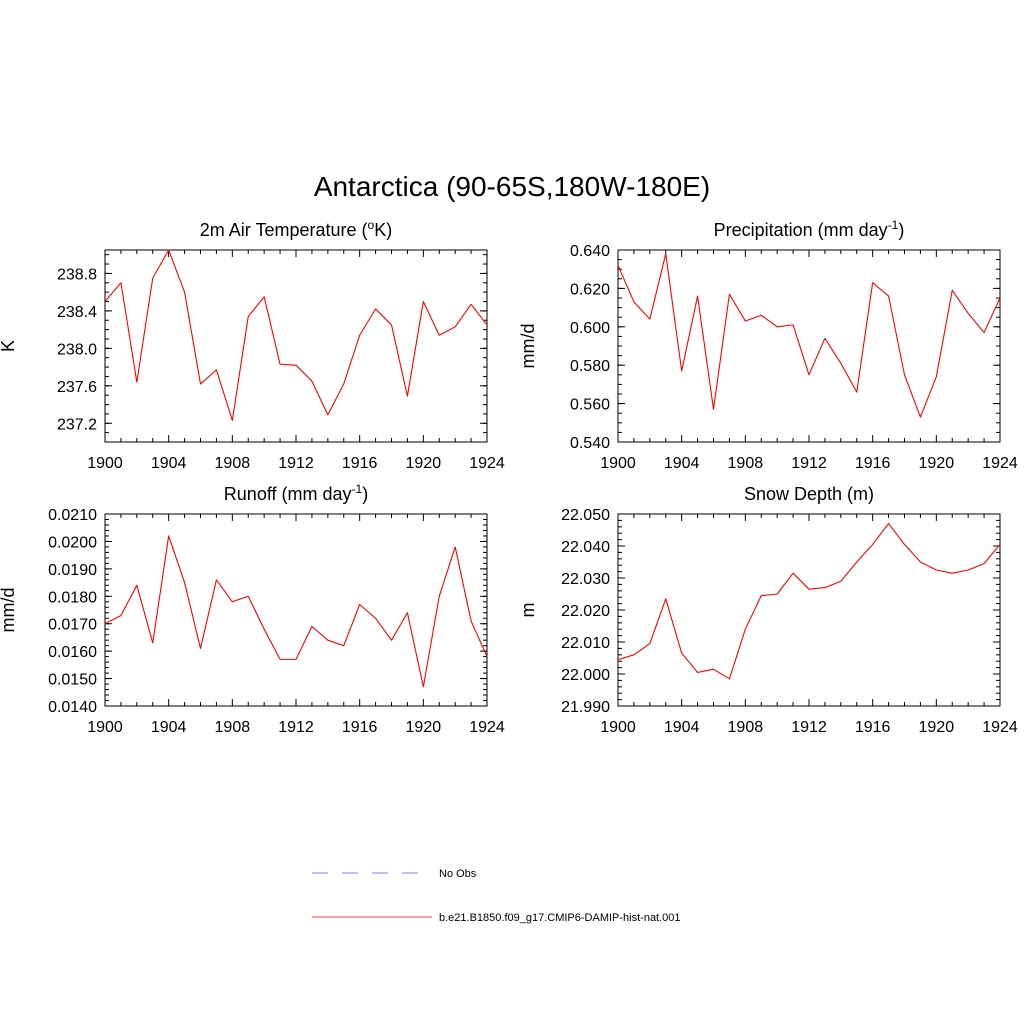 The image size is (1024, 1024). Describe the element at coordinates (72, 625) in the screenshot. I see `y-tick-label: 0.0170` at that location.